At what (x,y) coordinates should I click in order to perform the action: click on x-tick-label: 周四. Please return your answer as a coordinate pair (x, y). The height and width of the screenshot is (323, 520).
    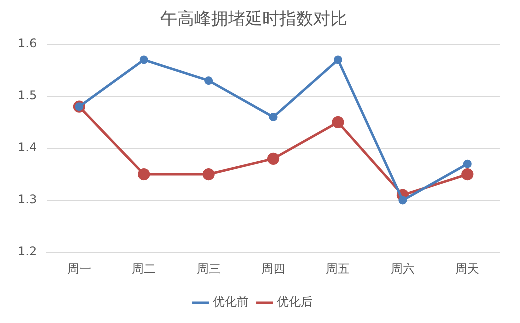
    Looking at the image, I should click on (274, 269).